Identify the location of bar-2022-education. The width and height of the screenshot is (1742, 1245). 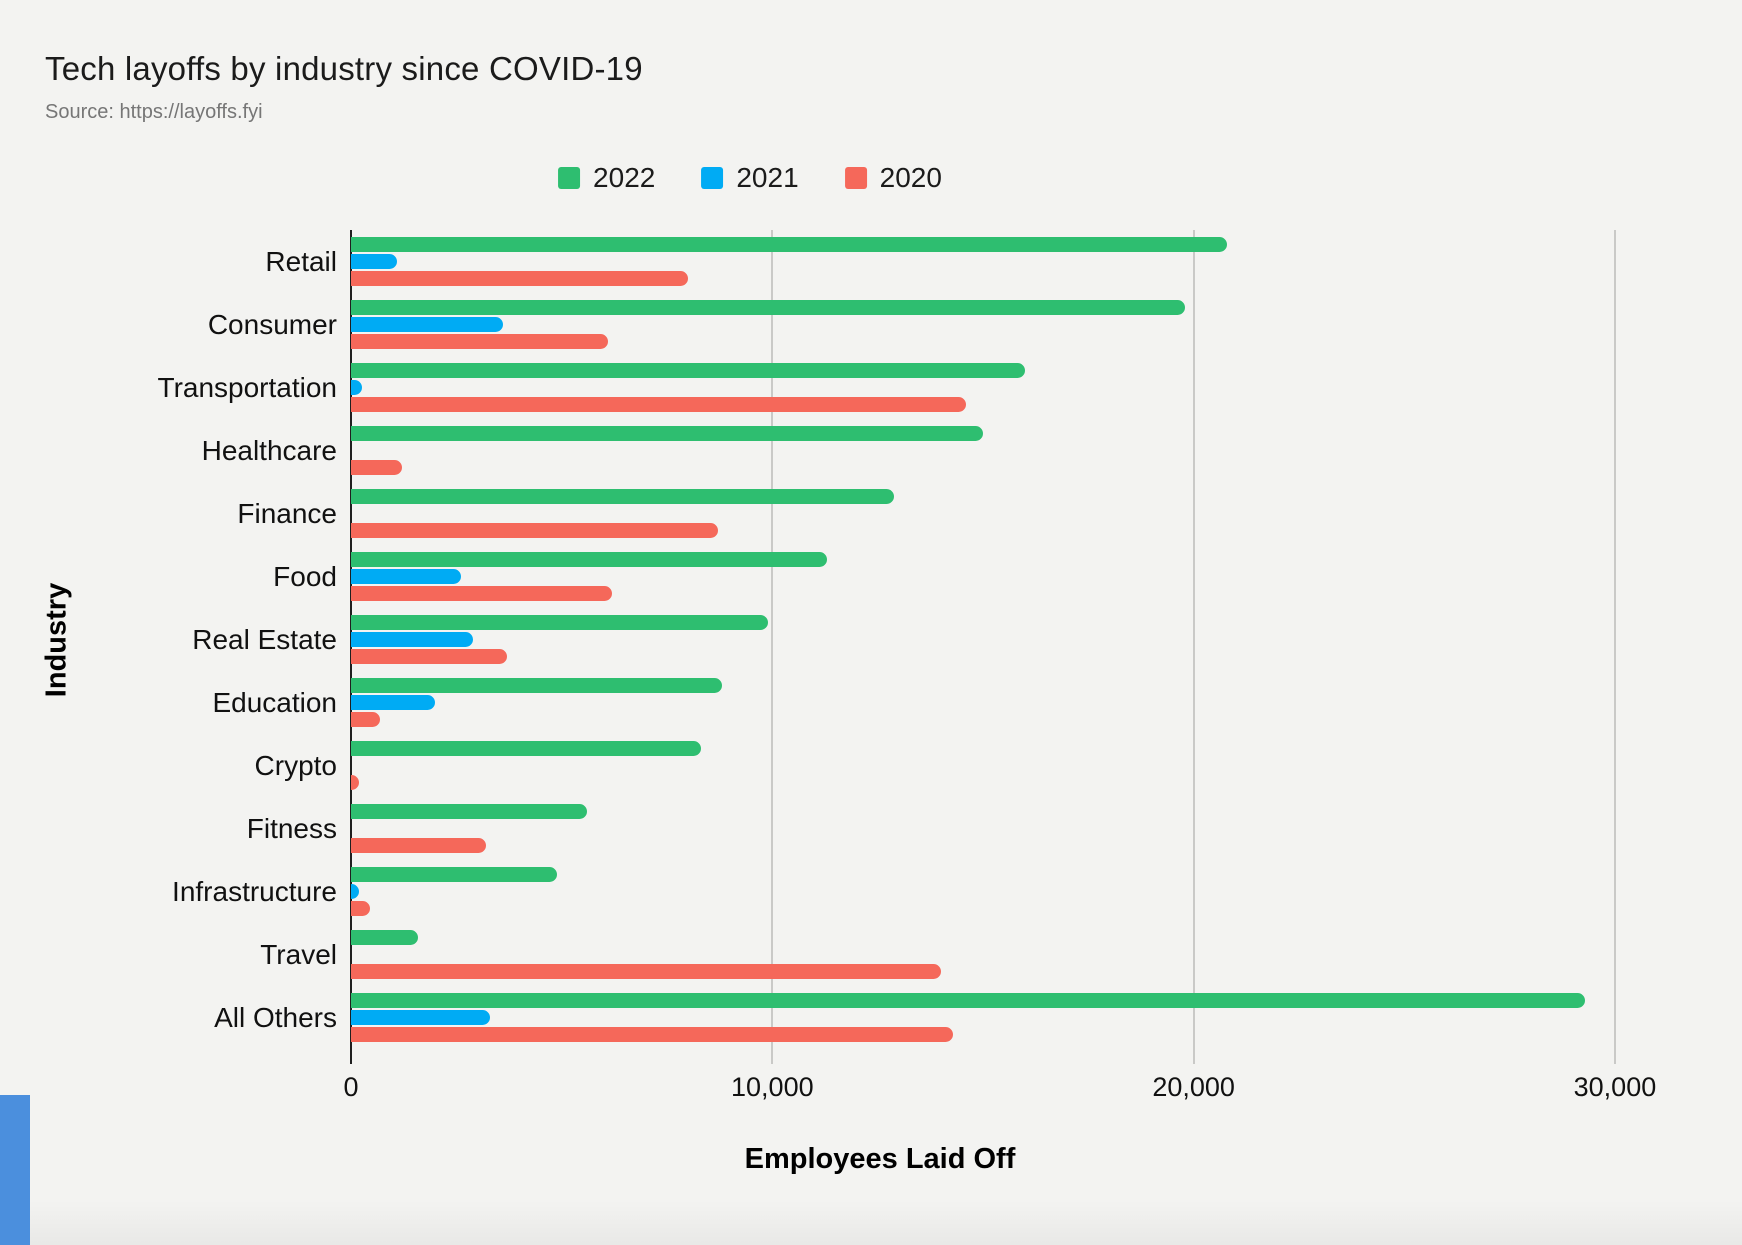
(536, 685).